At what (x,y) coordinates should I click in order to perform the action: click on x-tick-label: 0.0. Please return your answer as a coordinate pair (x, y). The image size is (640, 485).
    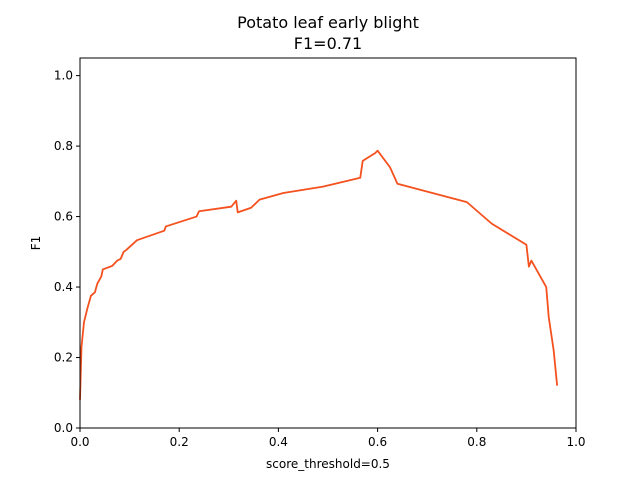
    Looking at the image, I should click on (79, 442).